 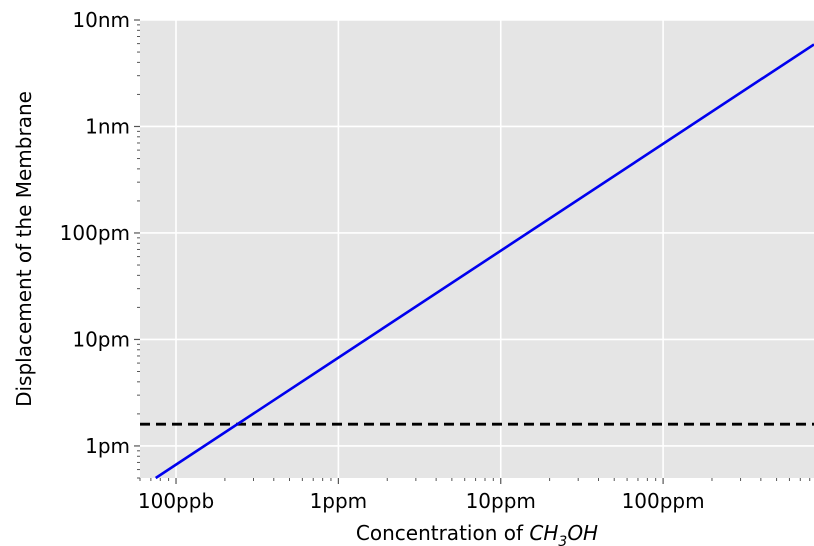 What do you see at coordinates (339, 501) in the screenshot?
I see `x-tick-label: 1ppm` at bounding box center [339, 501].